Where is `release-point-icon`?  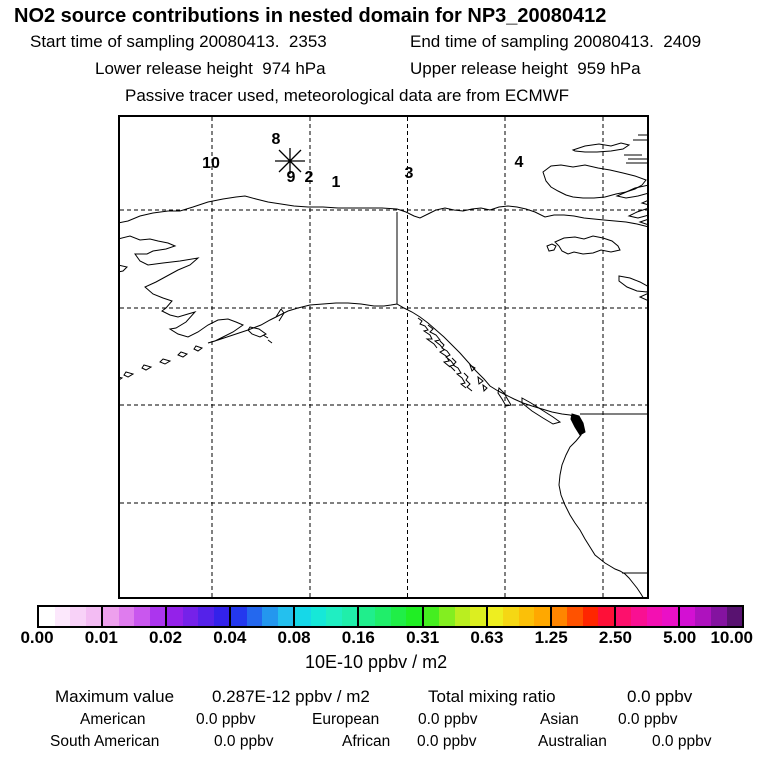
release-point-icon is located at coordinates (290, 161).